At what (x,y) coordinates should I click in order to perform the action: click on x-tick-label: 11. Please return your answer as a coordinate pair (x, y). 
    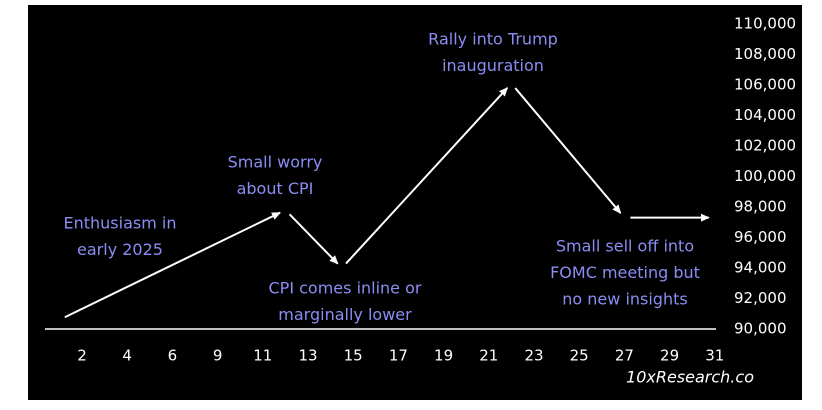
    Looking at the image, I should click on (262, 356).